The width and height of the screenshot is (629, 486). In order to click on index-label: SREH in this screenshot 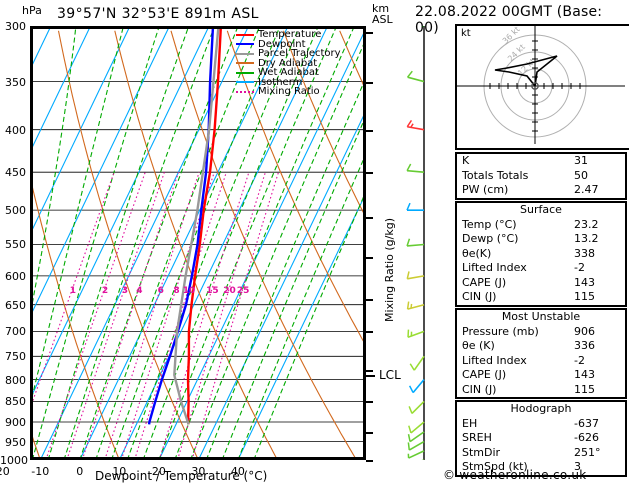, I will do `click(477, 437)`.